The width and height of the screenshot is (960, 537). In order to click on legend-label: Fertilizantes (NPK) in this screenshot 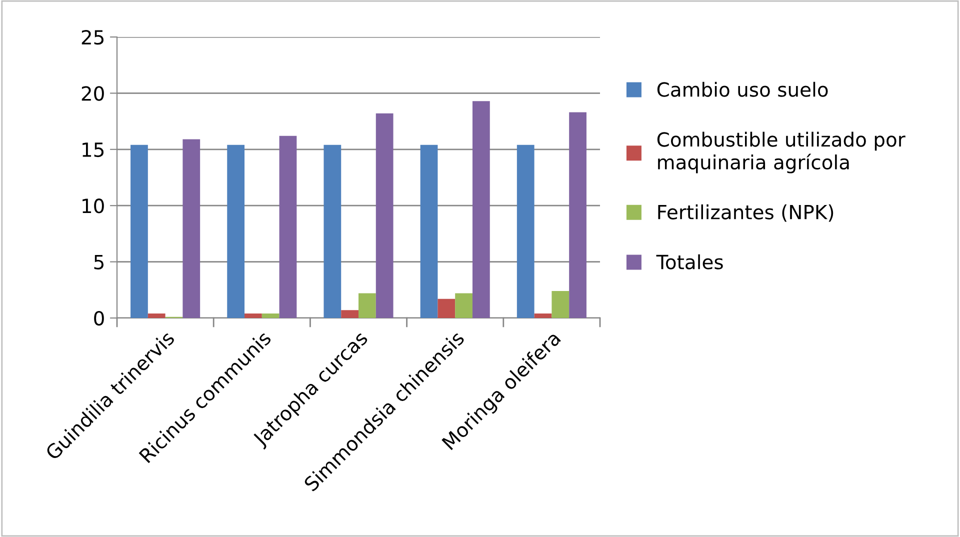, I will do `click(746, 213)`.